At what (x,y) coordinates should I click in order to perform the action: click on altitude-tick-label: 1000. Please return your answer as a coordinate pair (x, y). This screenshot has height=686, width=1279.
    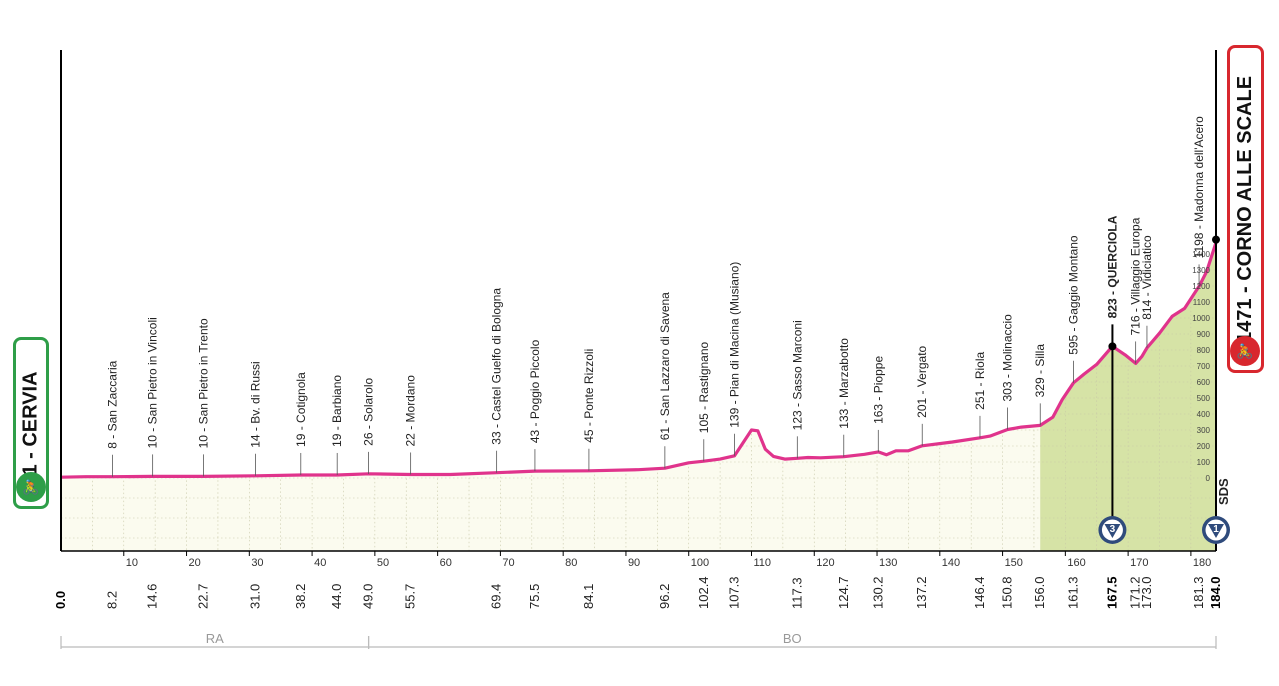
    Looking at the image, I should click on (1201, 318).